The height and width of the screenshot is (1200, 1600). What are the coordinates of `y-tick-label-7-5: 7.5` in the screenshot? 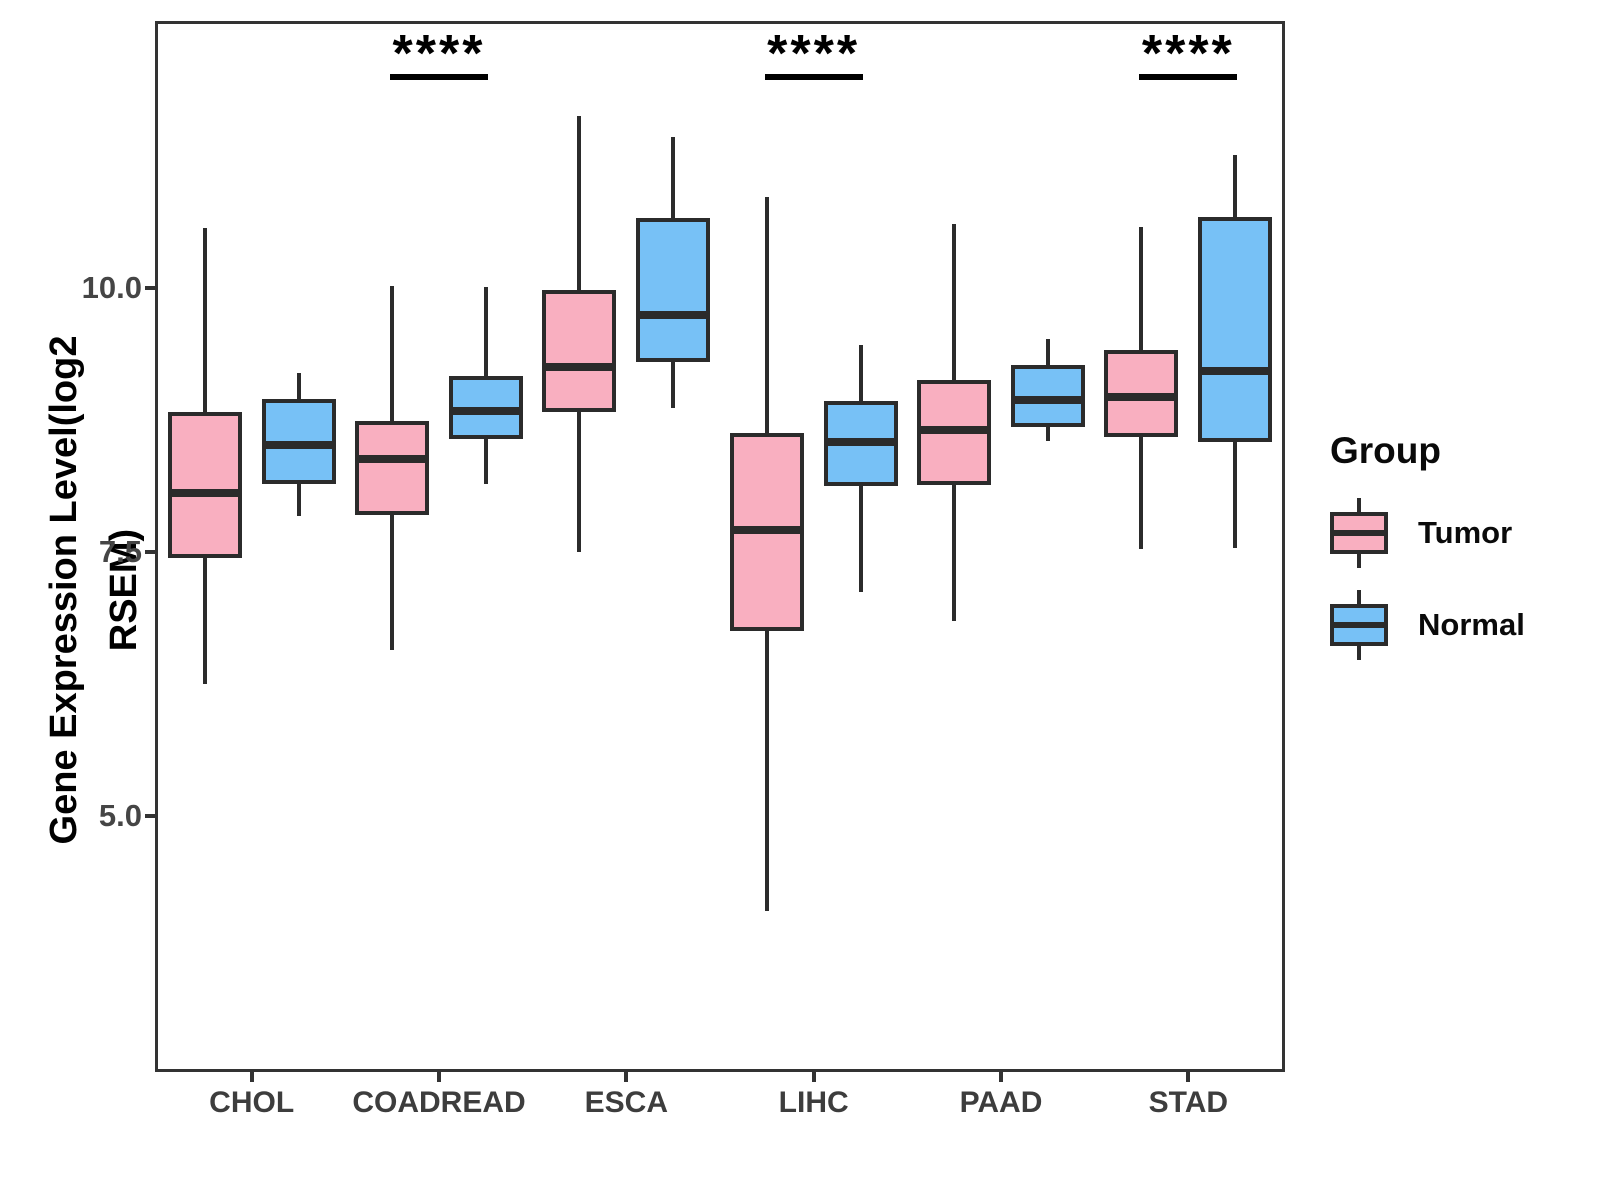 It's located at (120, 551).